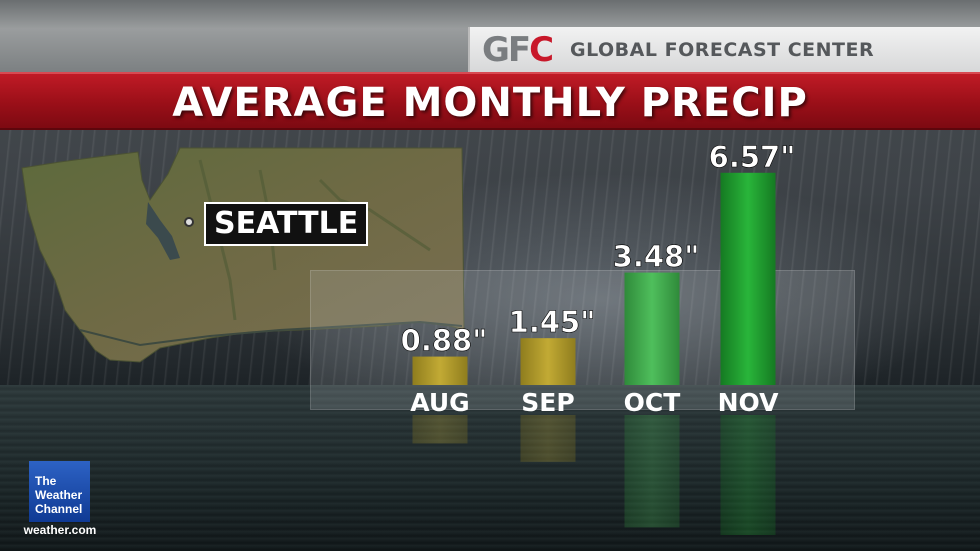 The height and width of the screenshot is (551, 980). I want to click on value-label-sep: 1.45", so click(552, 322).